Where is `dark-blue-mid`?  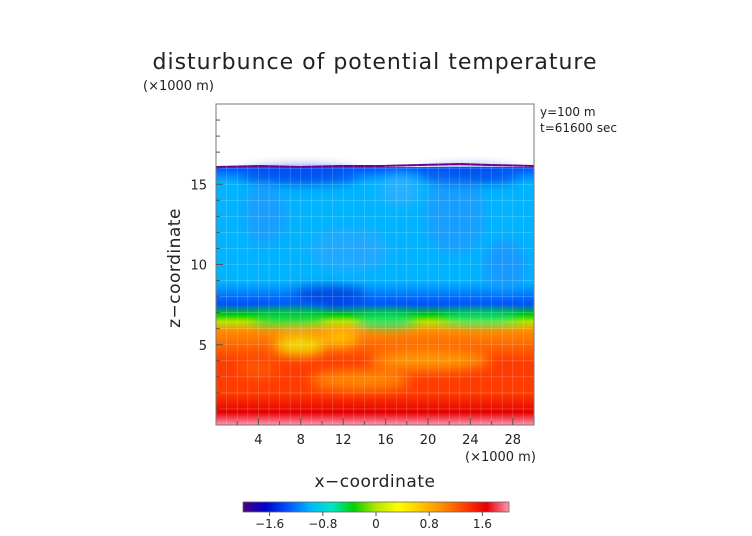 dark-blue-mid is located at coordinates (330, 295).